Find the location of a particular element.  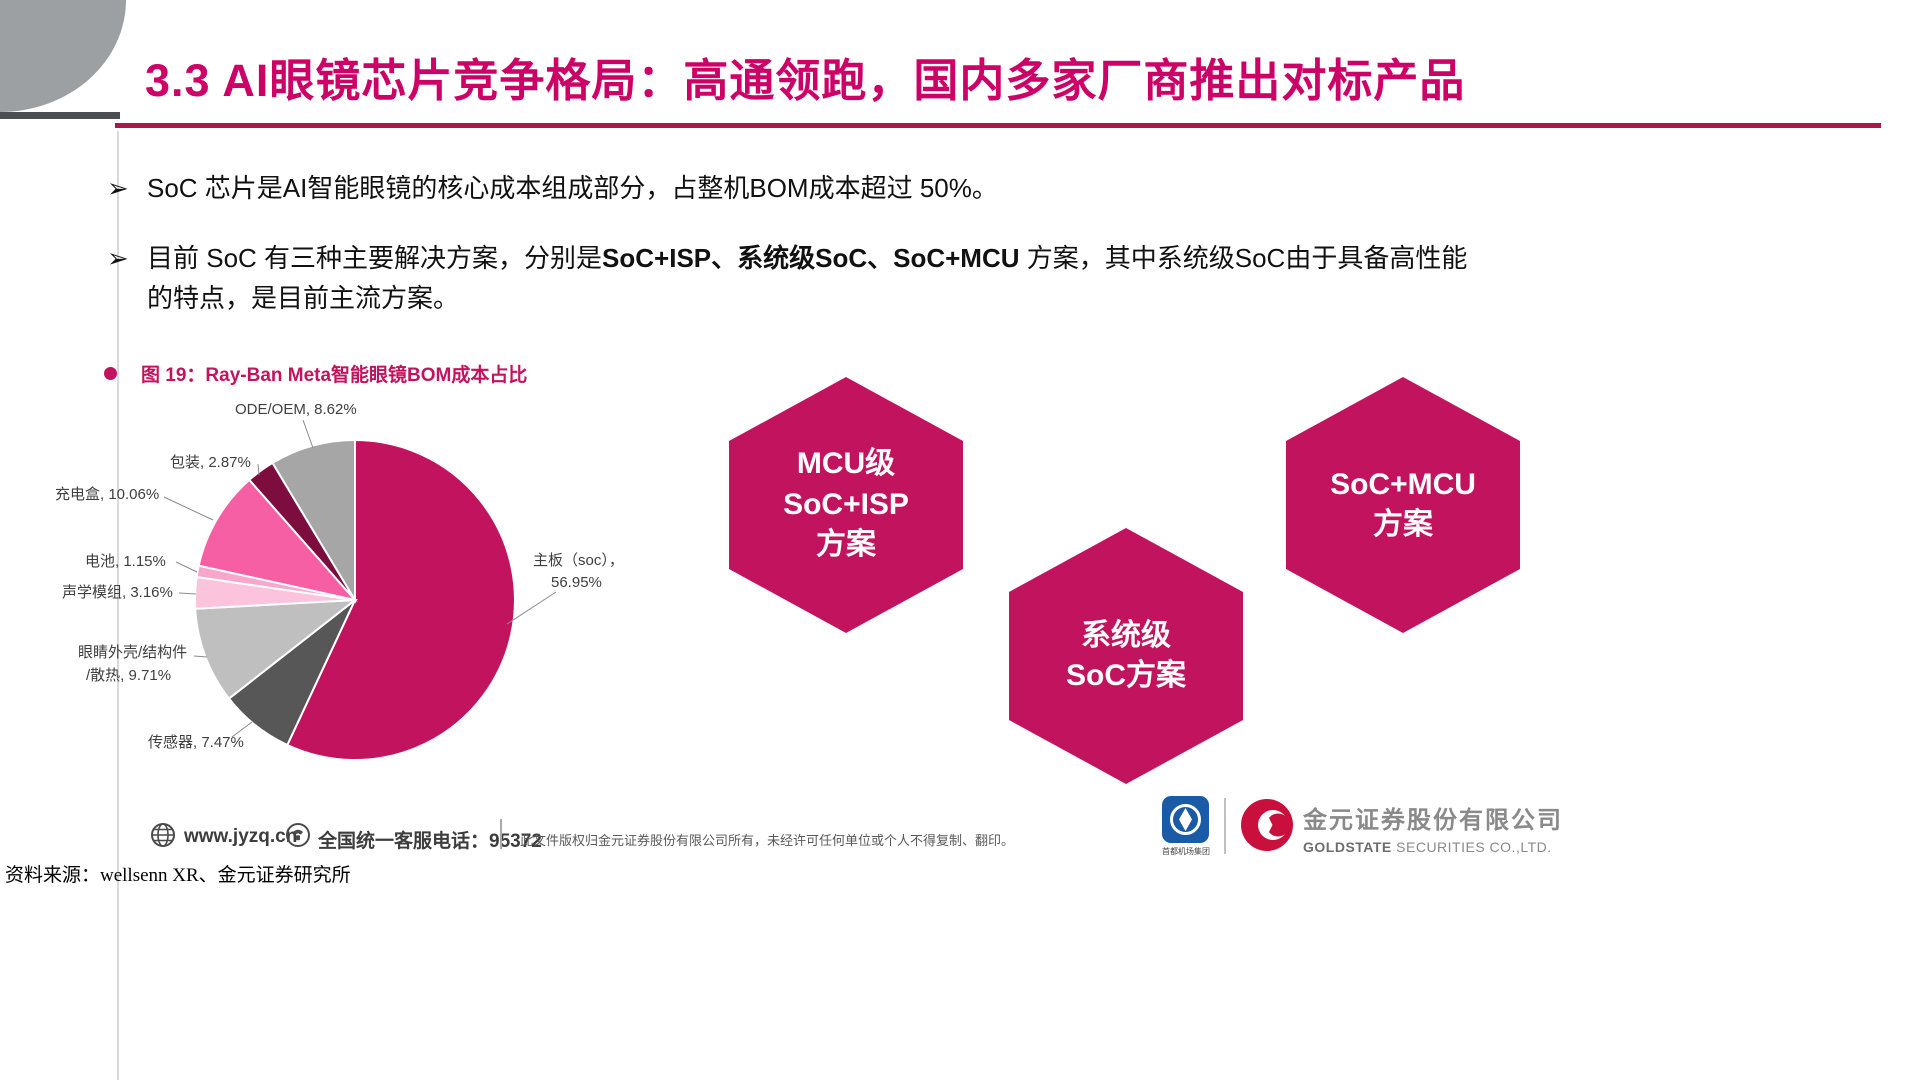

pie-slice-主板（soc） is located at coordinates (400, 599).